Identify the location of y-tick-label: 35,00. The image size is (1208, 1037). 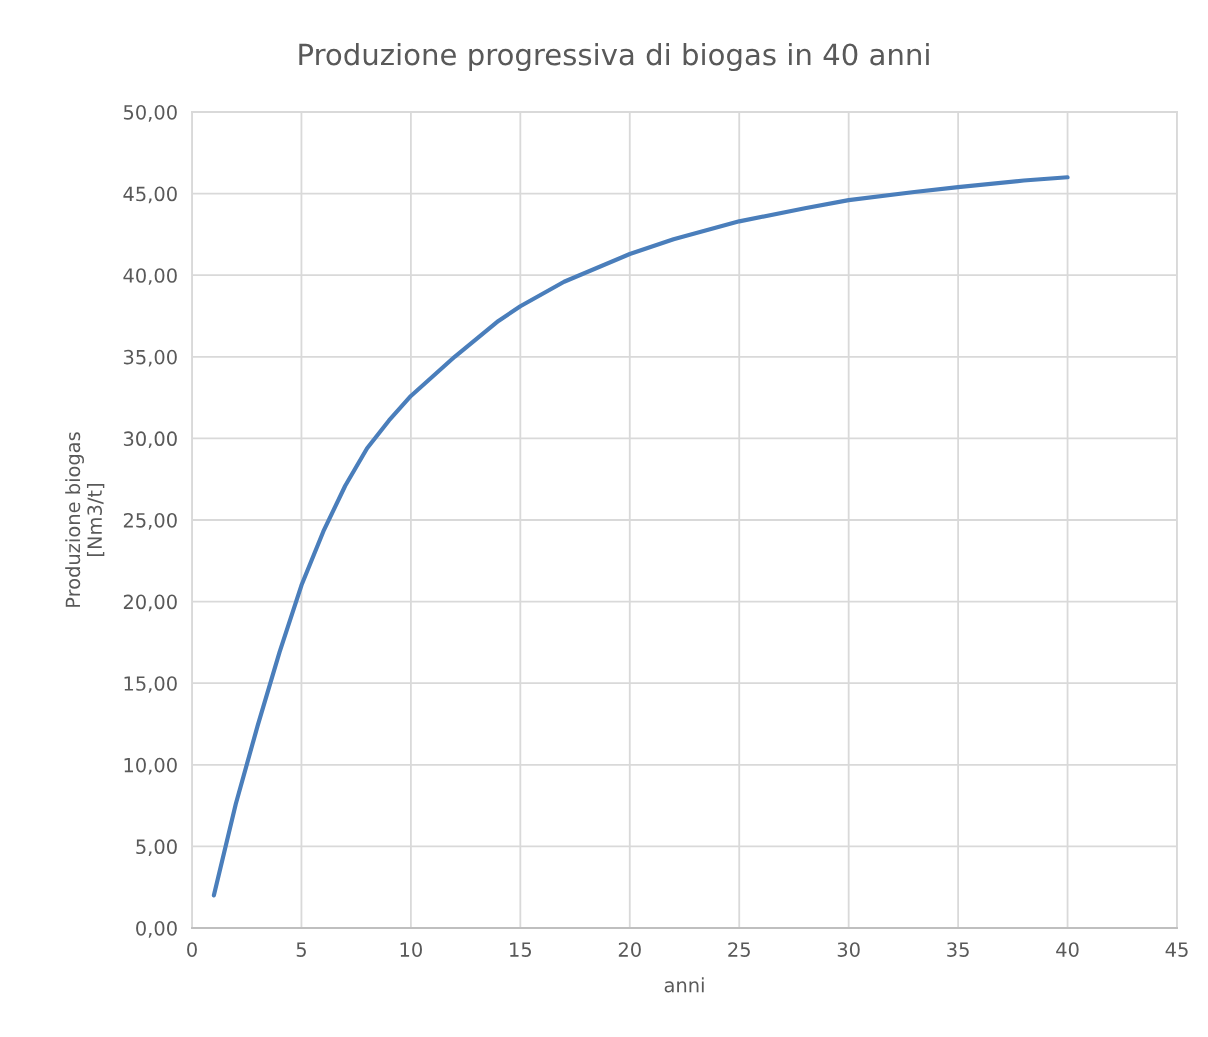
(150, 358).